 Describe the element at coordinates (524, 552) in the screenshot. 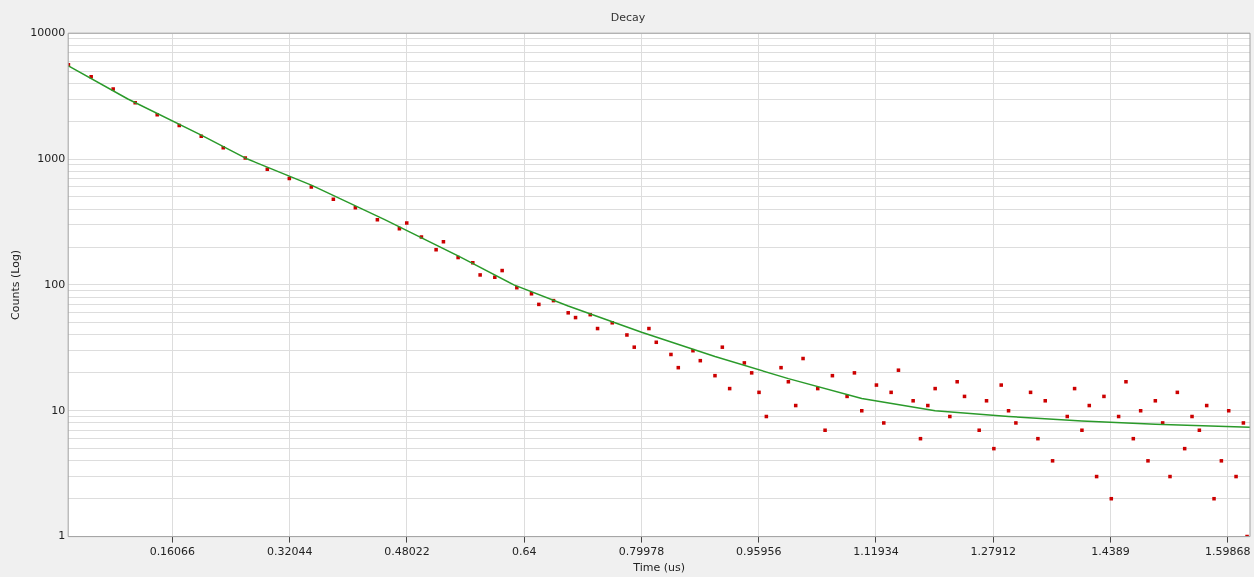

I see `x-tick-label: 0.64` at that location.